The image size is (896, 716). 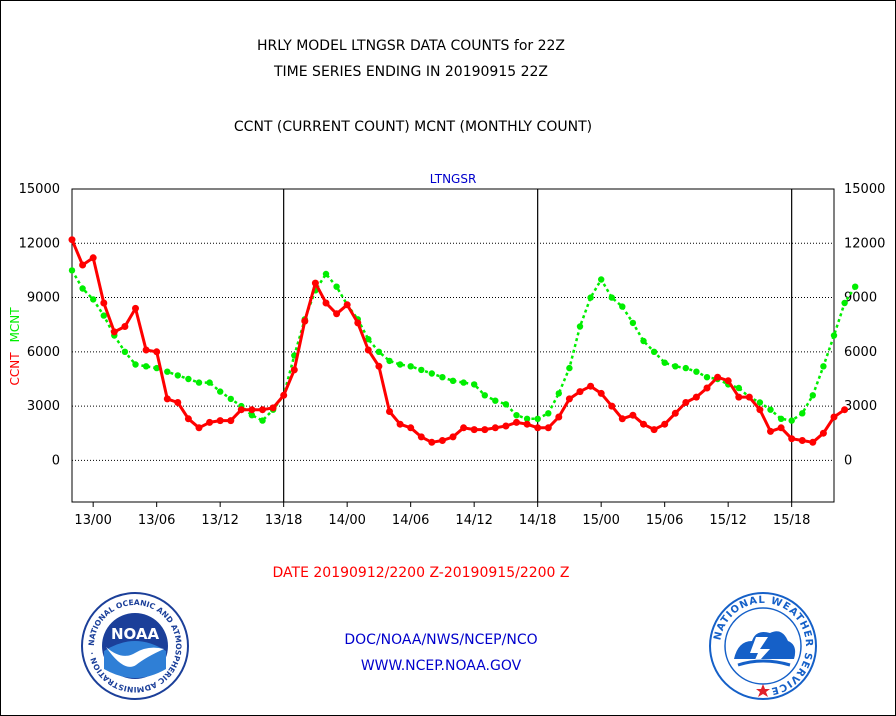 I want to click on y-tick-label-right-12000: 12000, so click(x=864, y=243).